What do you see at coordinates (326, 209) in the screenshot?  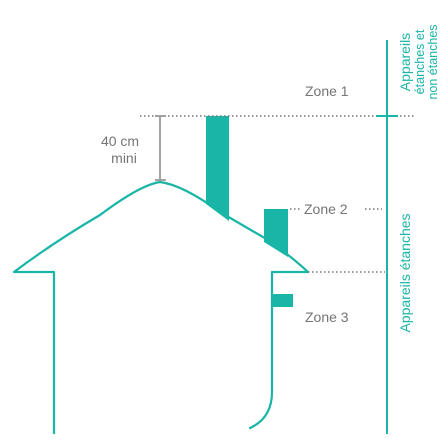 I see `zone-2-label: Zone 2` at bounding box center [326, 209].